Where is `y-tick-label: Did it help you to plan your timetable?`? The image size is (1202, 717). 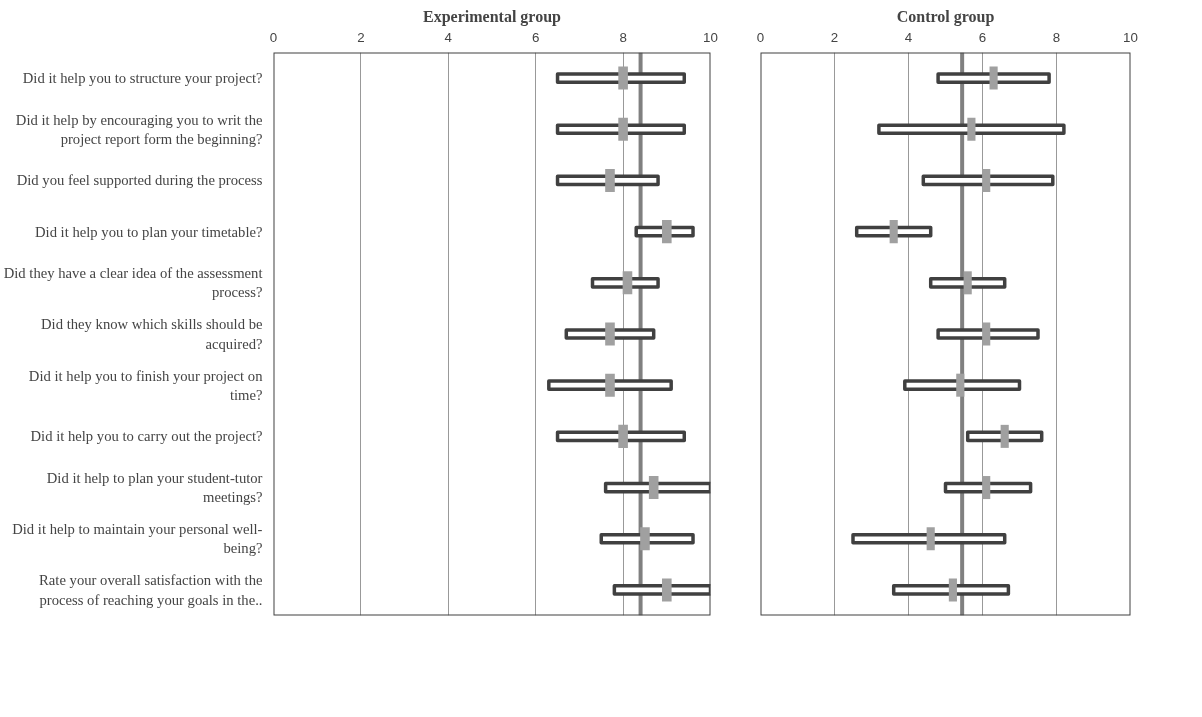 y-tick-label: Did it help you to plan your timetable? is located at coordinates (148, 231).